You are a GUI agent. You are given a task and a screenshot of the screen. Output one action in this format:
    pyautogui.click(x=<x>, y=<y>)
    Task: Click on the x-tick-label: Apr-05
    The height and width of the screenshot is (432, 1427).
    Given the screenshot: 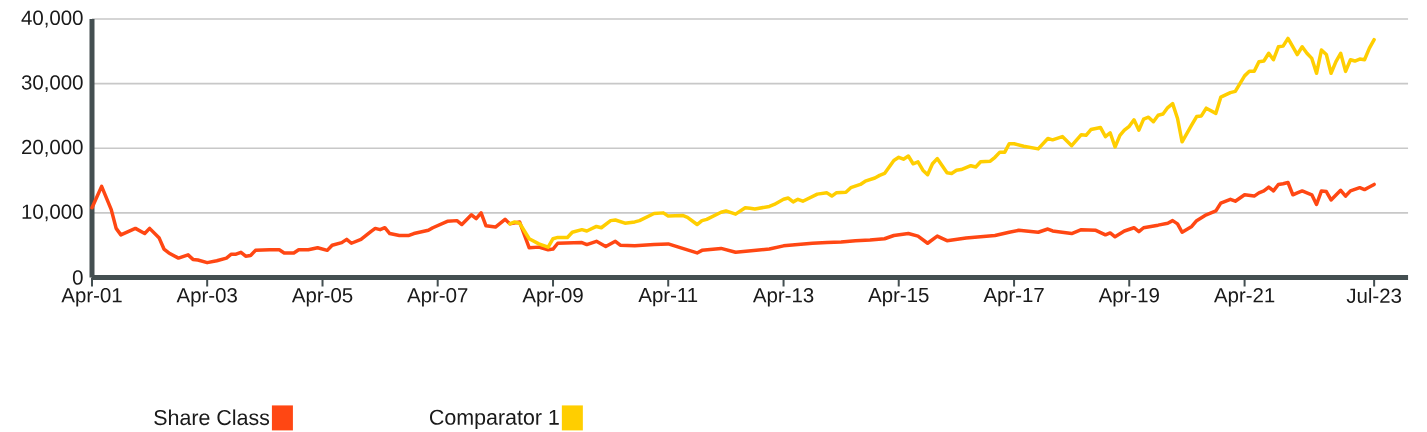 What is the action you would take?
    pyautogui.click(x=322, y=297)
    